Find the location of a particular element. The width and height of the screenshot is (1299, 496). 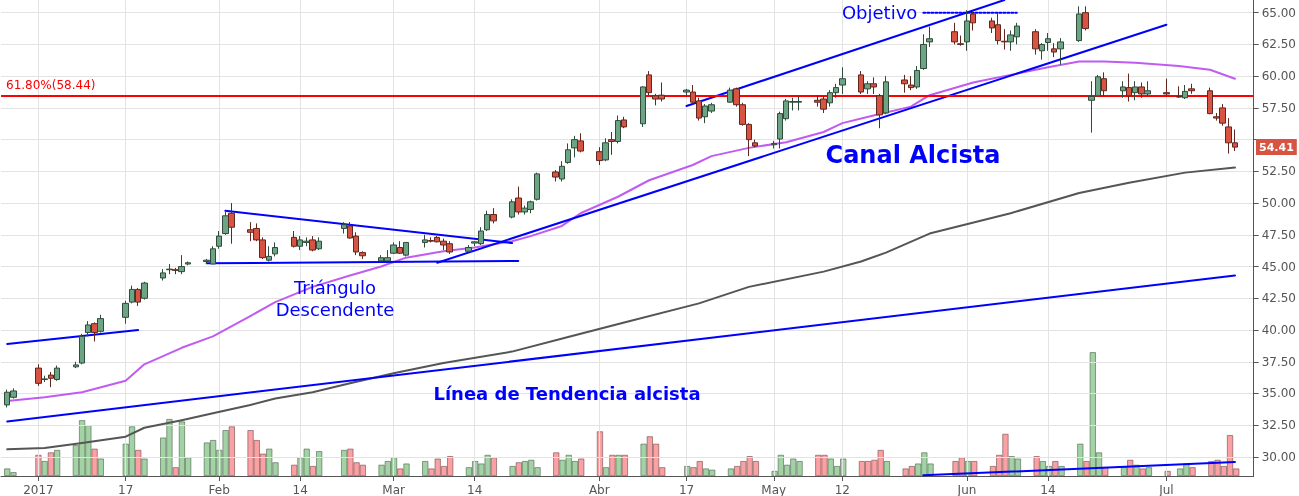

y-tick-label: 65.00 is located at coordinates (1279, 12).